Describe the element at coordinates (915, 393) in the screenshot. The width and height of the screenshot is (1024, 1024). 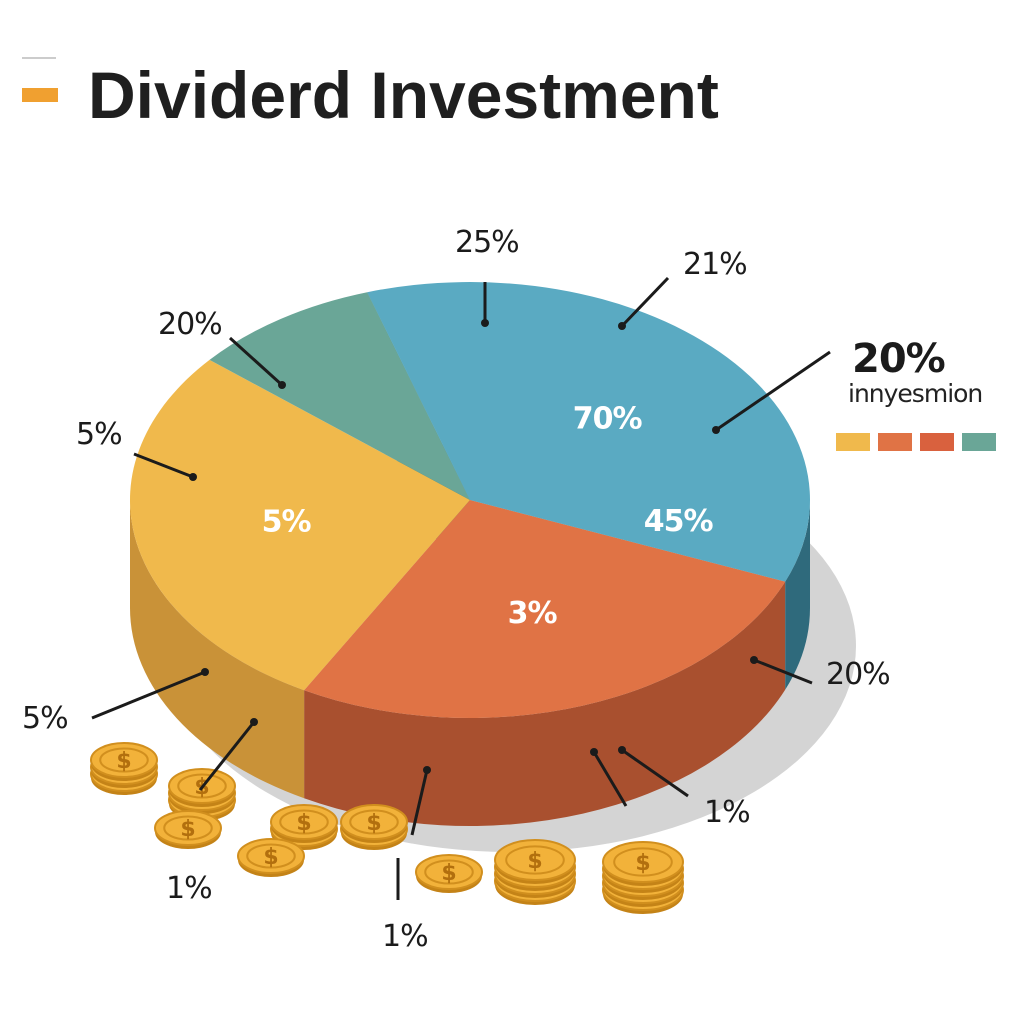
I see `legend-title: innyesmion` at that location.